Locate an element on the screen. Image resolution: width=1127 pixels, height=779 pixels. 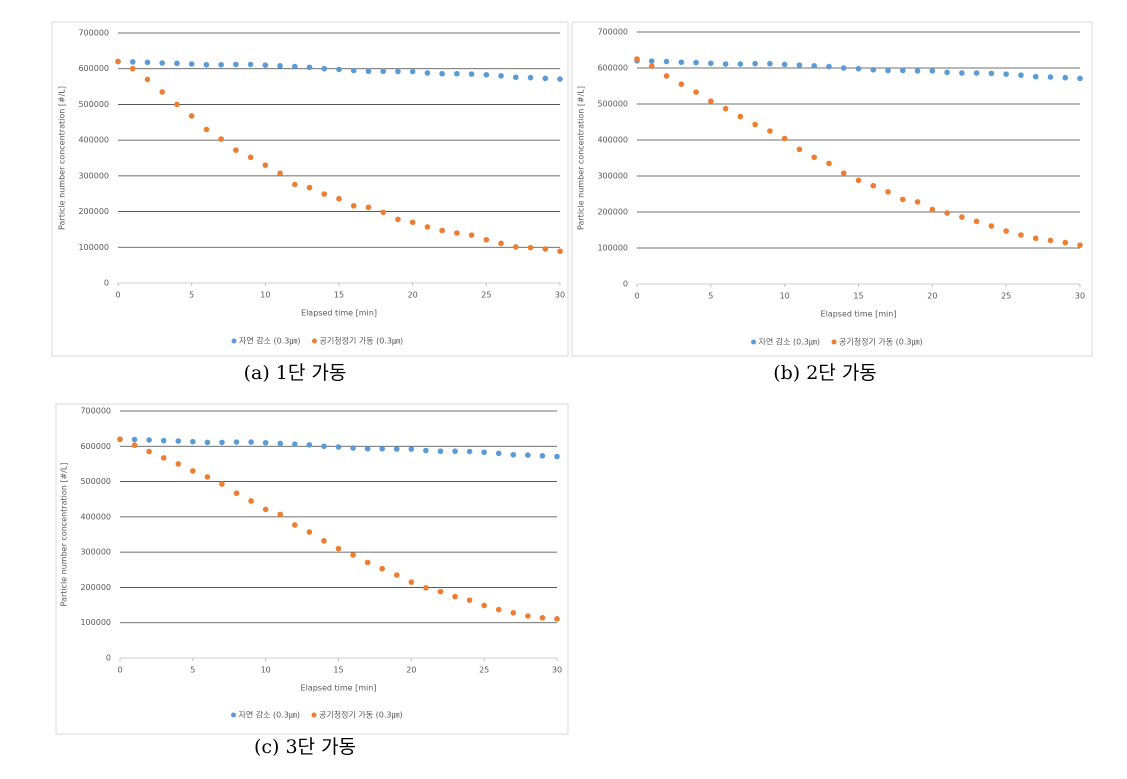
x-tick-label: 20 is located at coordinates (411, 670).